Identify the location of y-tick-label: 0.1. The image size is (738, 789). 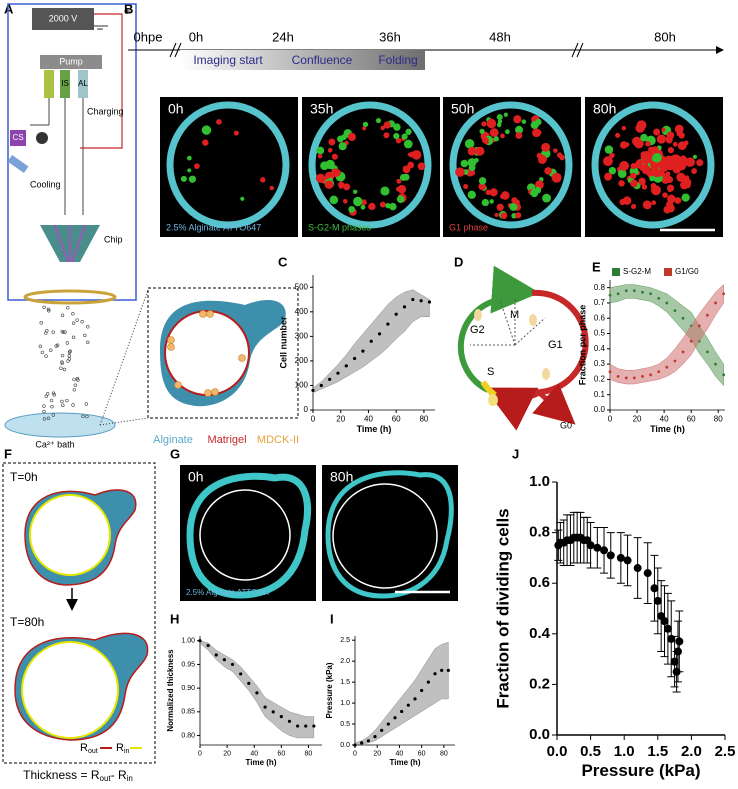
(600, 394).